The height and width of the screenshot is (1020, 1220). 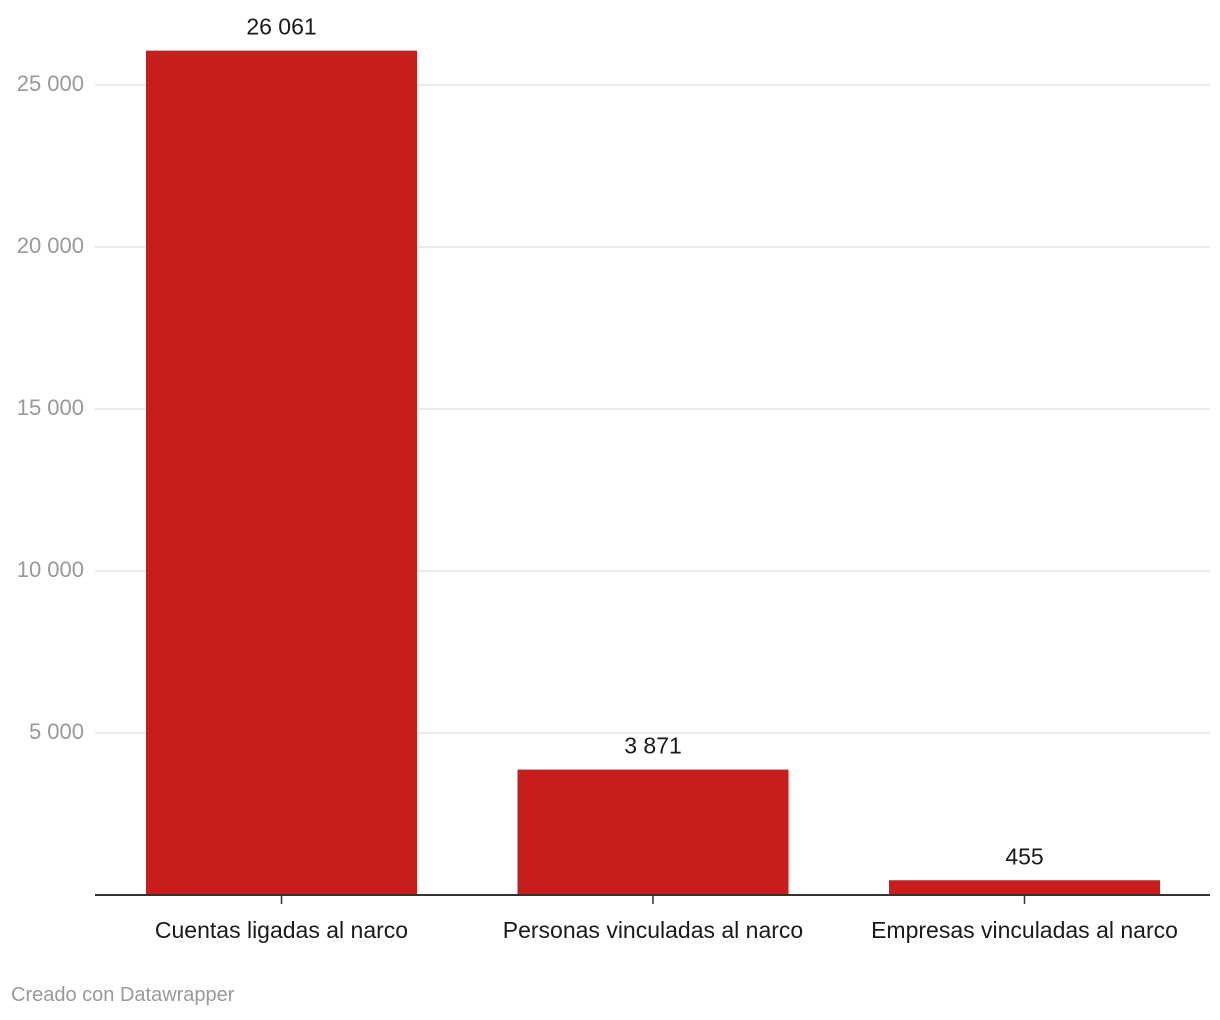 I want to click on credit-text: Creado con Datawrapper, so click(x=123, y=995).